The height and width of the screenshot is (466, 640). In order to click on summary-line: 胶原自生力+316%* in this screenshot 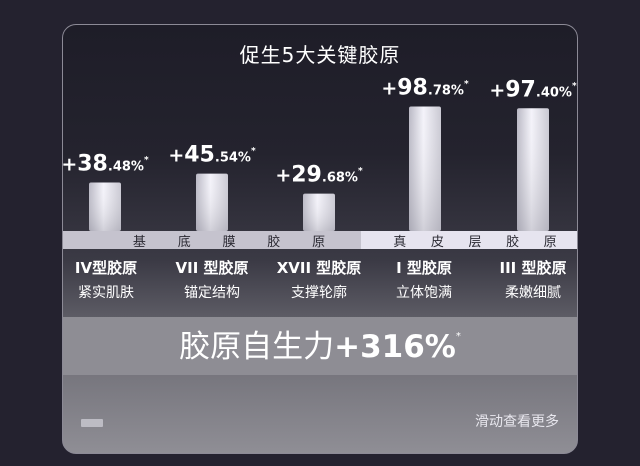, I will do `click(320, 343)`.